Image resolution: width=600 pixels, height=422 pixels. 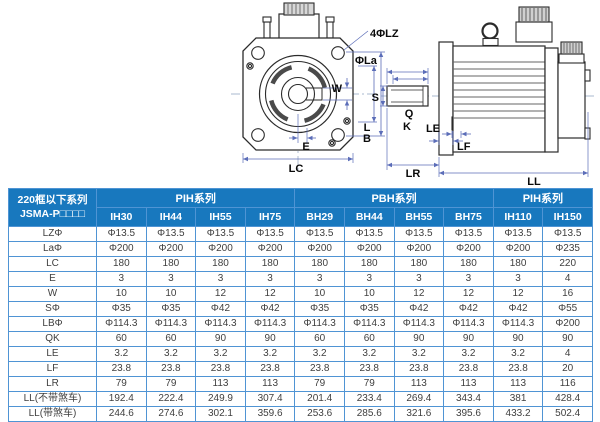 I want to click on row-label: LR, so click(x=52, y=384).